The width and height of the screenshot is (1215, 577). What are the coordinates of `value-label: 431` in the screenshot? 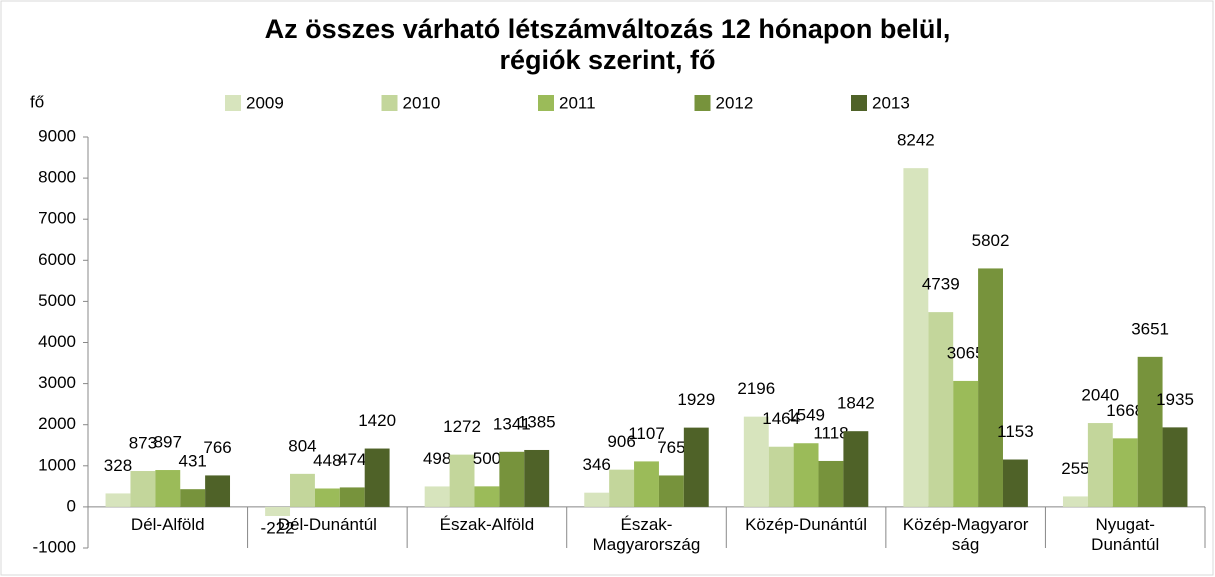 It's located at (192, 461).